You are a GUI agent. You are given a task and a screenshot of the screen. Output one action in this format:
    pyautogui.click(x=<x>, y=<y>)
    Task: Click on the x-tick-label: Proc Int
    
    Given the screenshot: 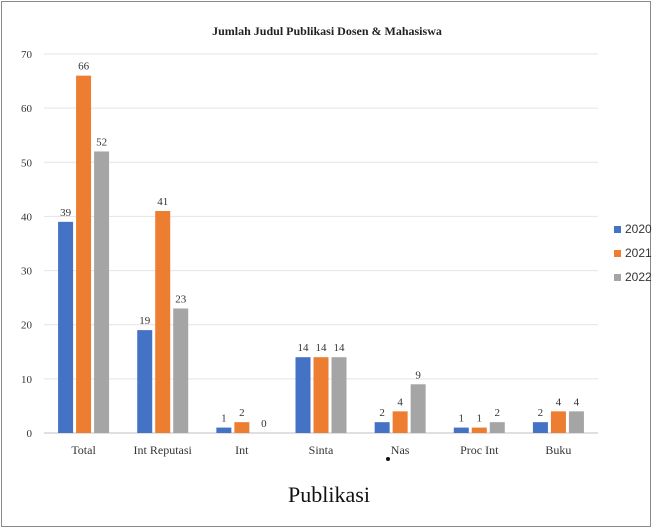 What is the action you would take?
    pyautogui.click(x=479, y=450)
    